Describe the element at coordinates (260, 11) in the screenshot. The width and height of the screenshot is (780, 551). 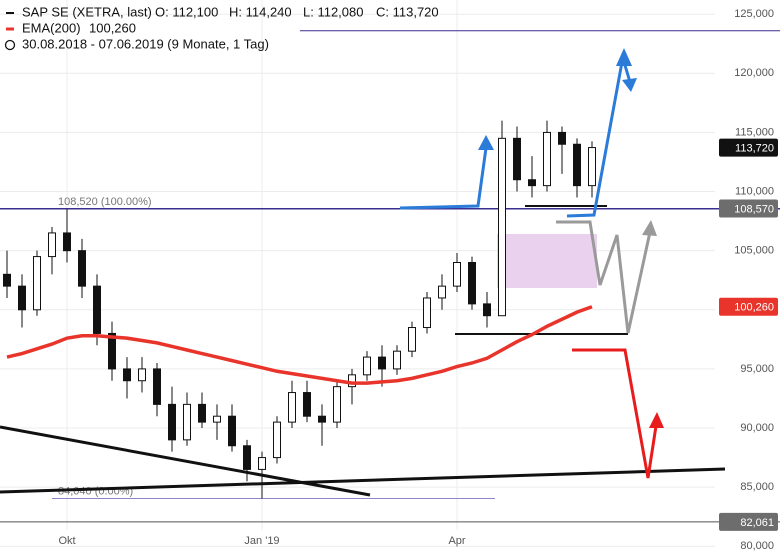
I see `quote: H: 114,240` at that location.